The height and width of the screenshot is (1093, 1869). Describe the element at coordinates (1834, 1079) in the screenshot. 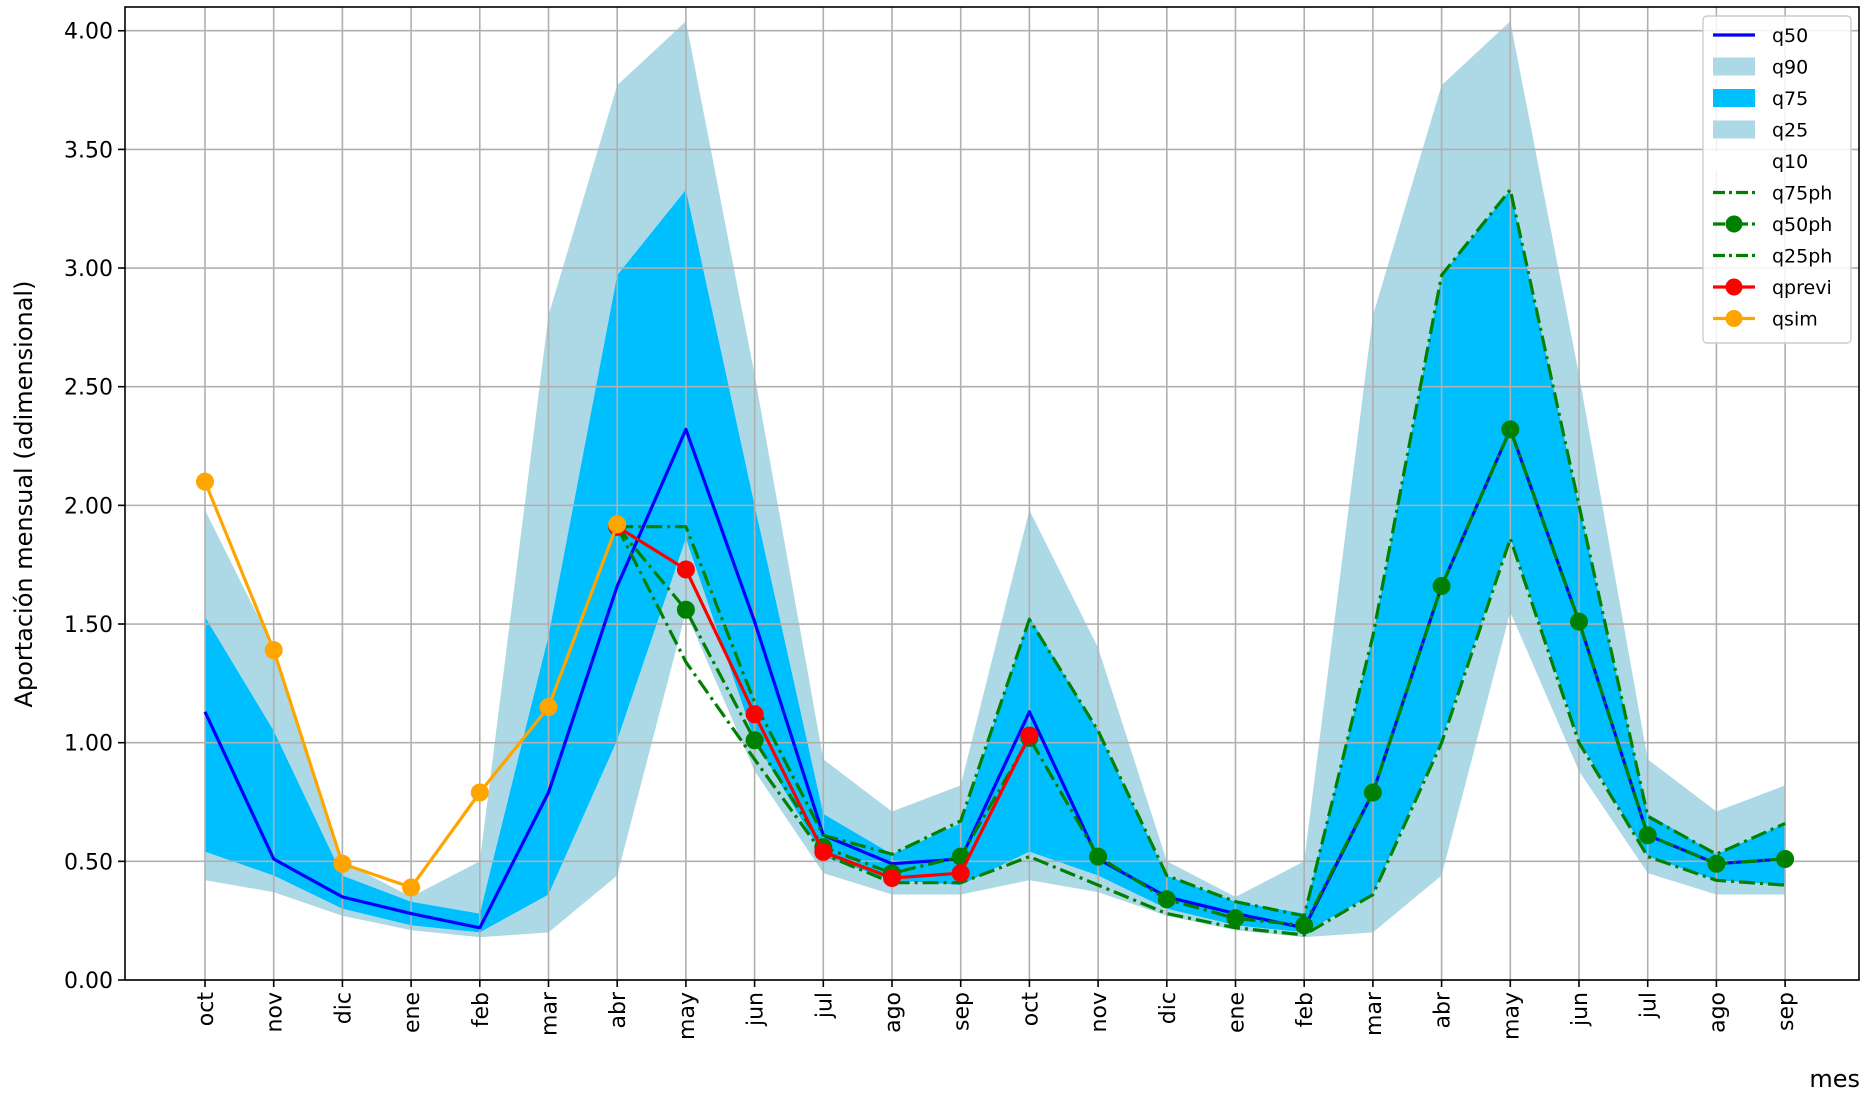

I see `x-axis-title: mes` at that location.